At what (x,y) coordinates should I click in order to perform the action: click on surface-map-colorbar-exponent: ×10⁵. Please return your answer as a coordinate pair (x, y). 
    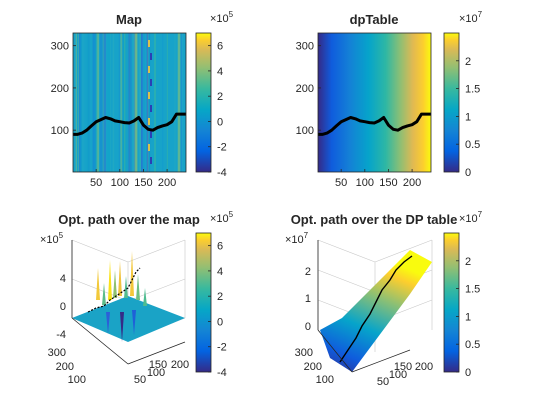
    Looking at the image, I should click on (222, 217).